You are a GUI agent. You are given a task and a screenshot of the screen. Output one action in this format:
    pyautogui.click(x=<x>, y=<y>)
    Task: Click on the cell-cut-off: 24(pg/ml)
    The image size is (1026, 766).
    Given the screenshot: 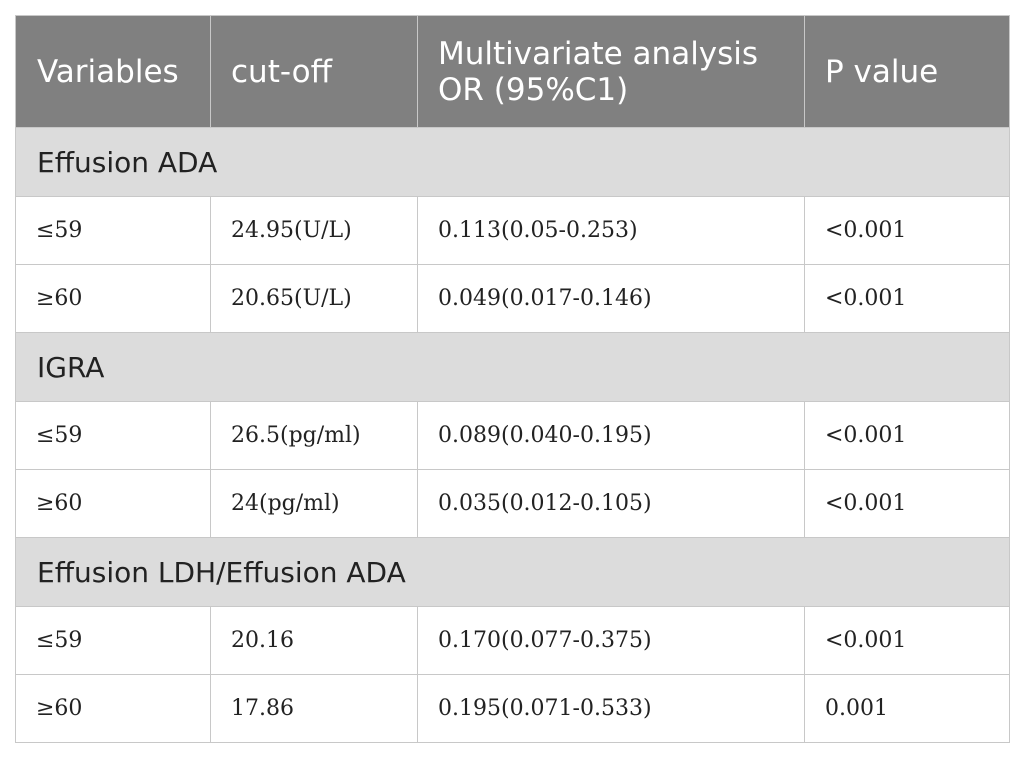 What is the action you would take?
    pyautogui.click(x=314, y=503)
    